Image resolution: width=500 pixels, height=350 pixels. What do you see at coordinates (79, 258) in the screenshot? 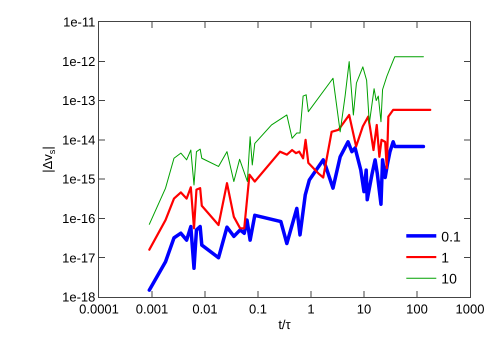
I see `y-tick-label: 1e-17` at bounding box center [79, 258].